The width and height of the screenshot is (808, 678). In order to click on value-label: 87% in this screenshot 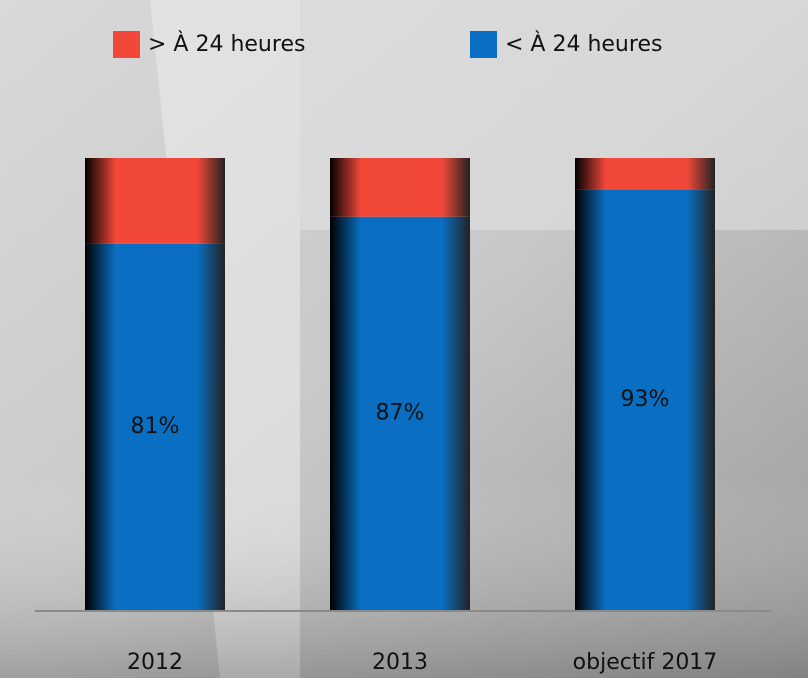, I will do `click(400, 412)`.